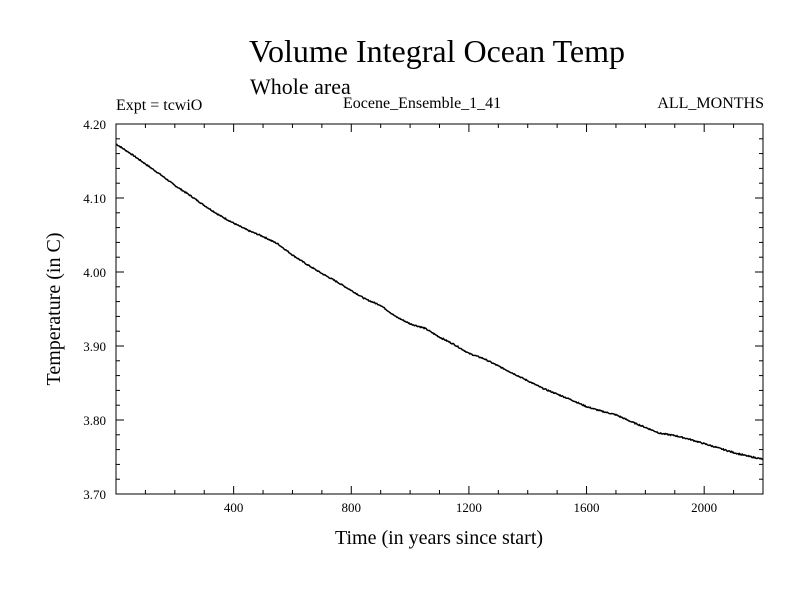  Describe the element at coordinates (94, 494) in the screenshot. I see `y-tick-label: 3.70` at that location.